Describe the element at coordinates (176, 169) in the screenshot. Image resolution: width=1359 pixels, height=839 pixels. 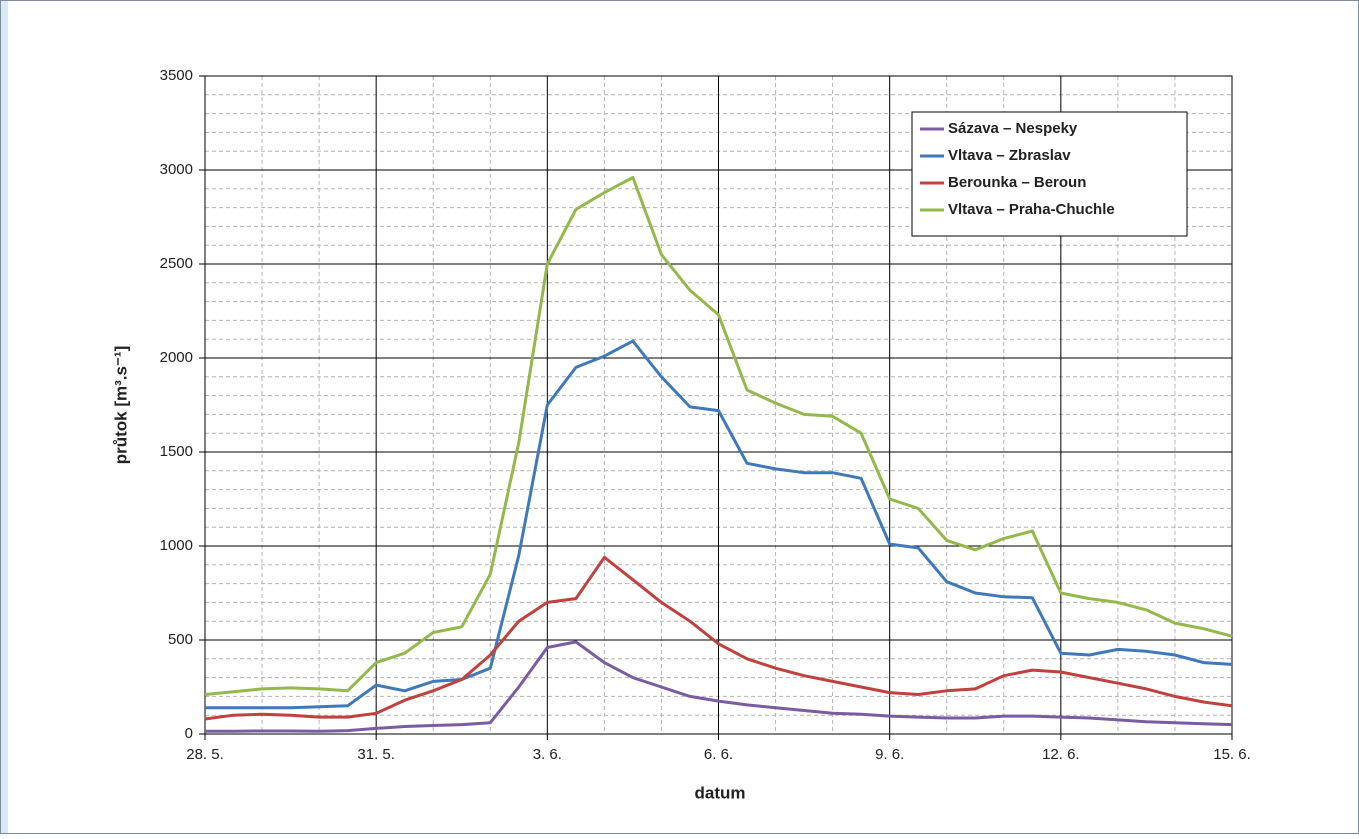
I see `y-tick-label: 3000` at that location.